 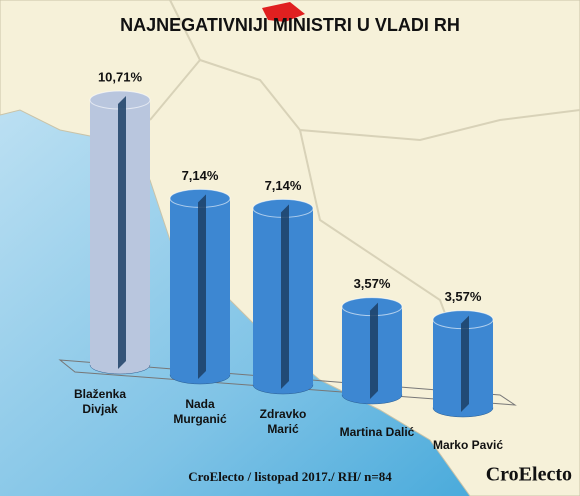 What do you see at coordinates (377, 432) in the screenshot?
I see `category-label: Martina Dalić` at bounding box center [377, 432].